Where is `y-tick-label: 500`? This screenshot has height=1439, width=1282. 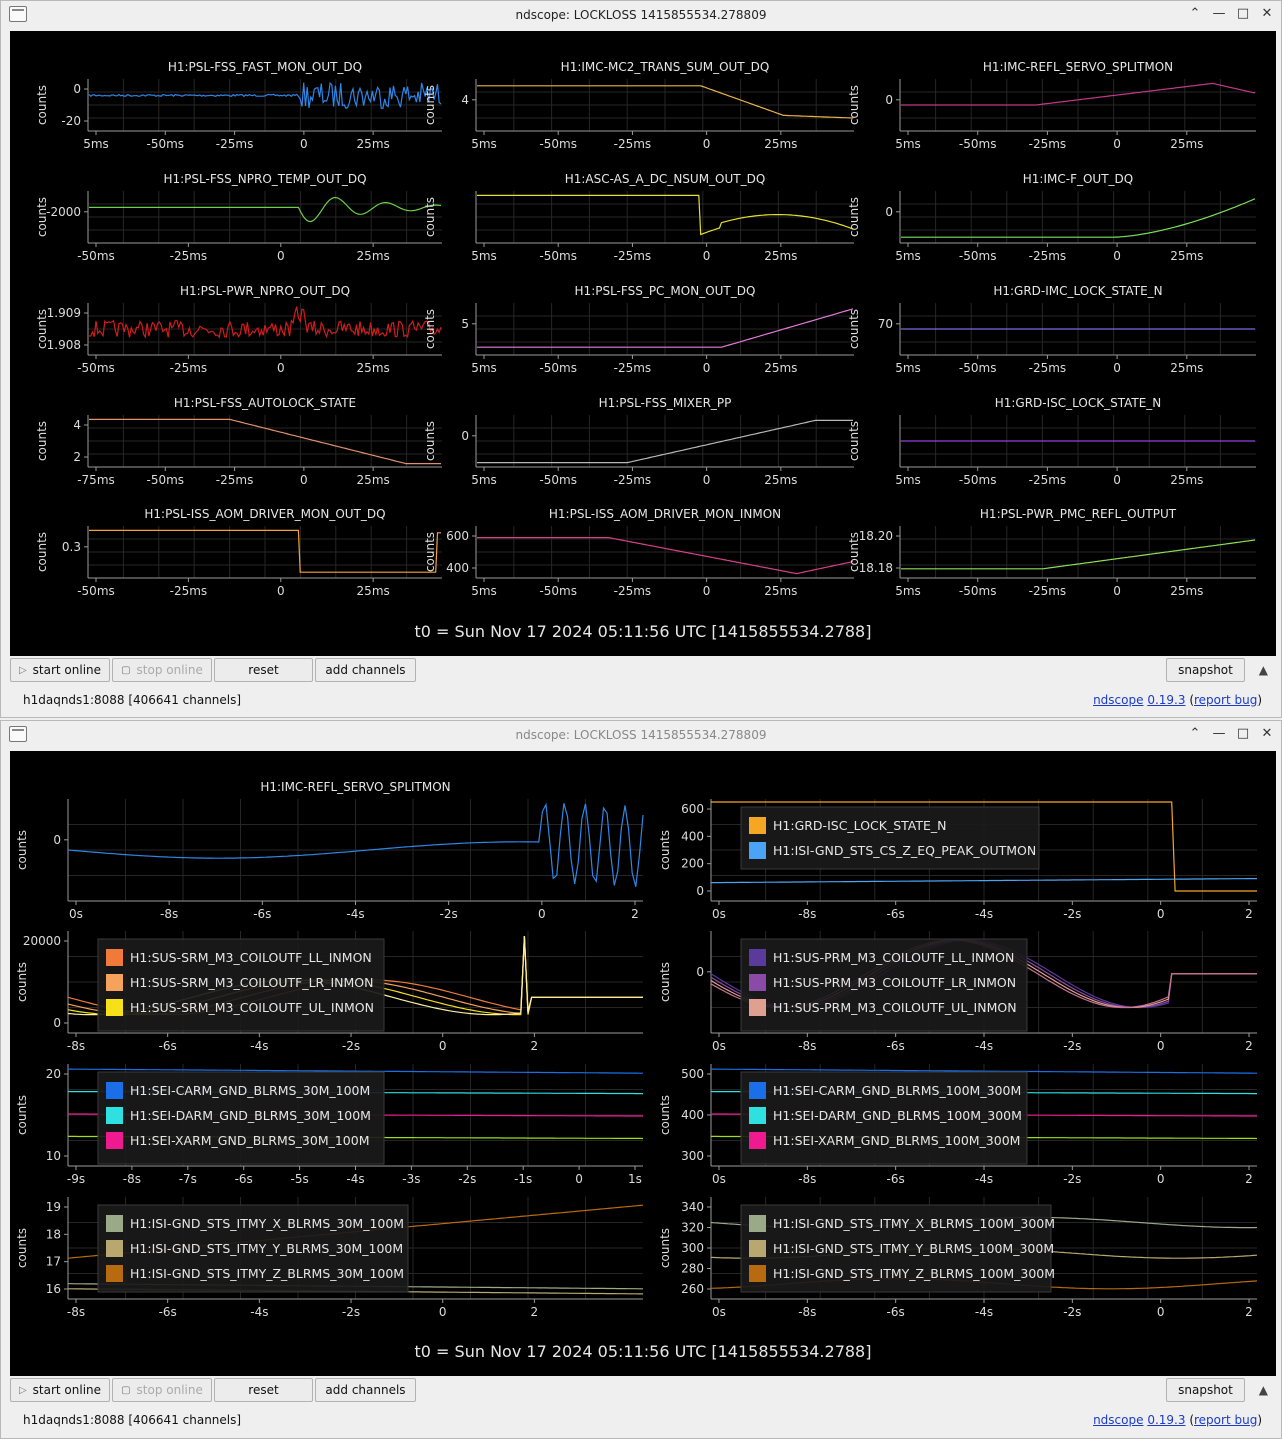 y-tick-label: 500 is located at coordinates (692, 1074).